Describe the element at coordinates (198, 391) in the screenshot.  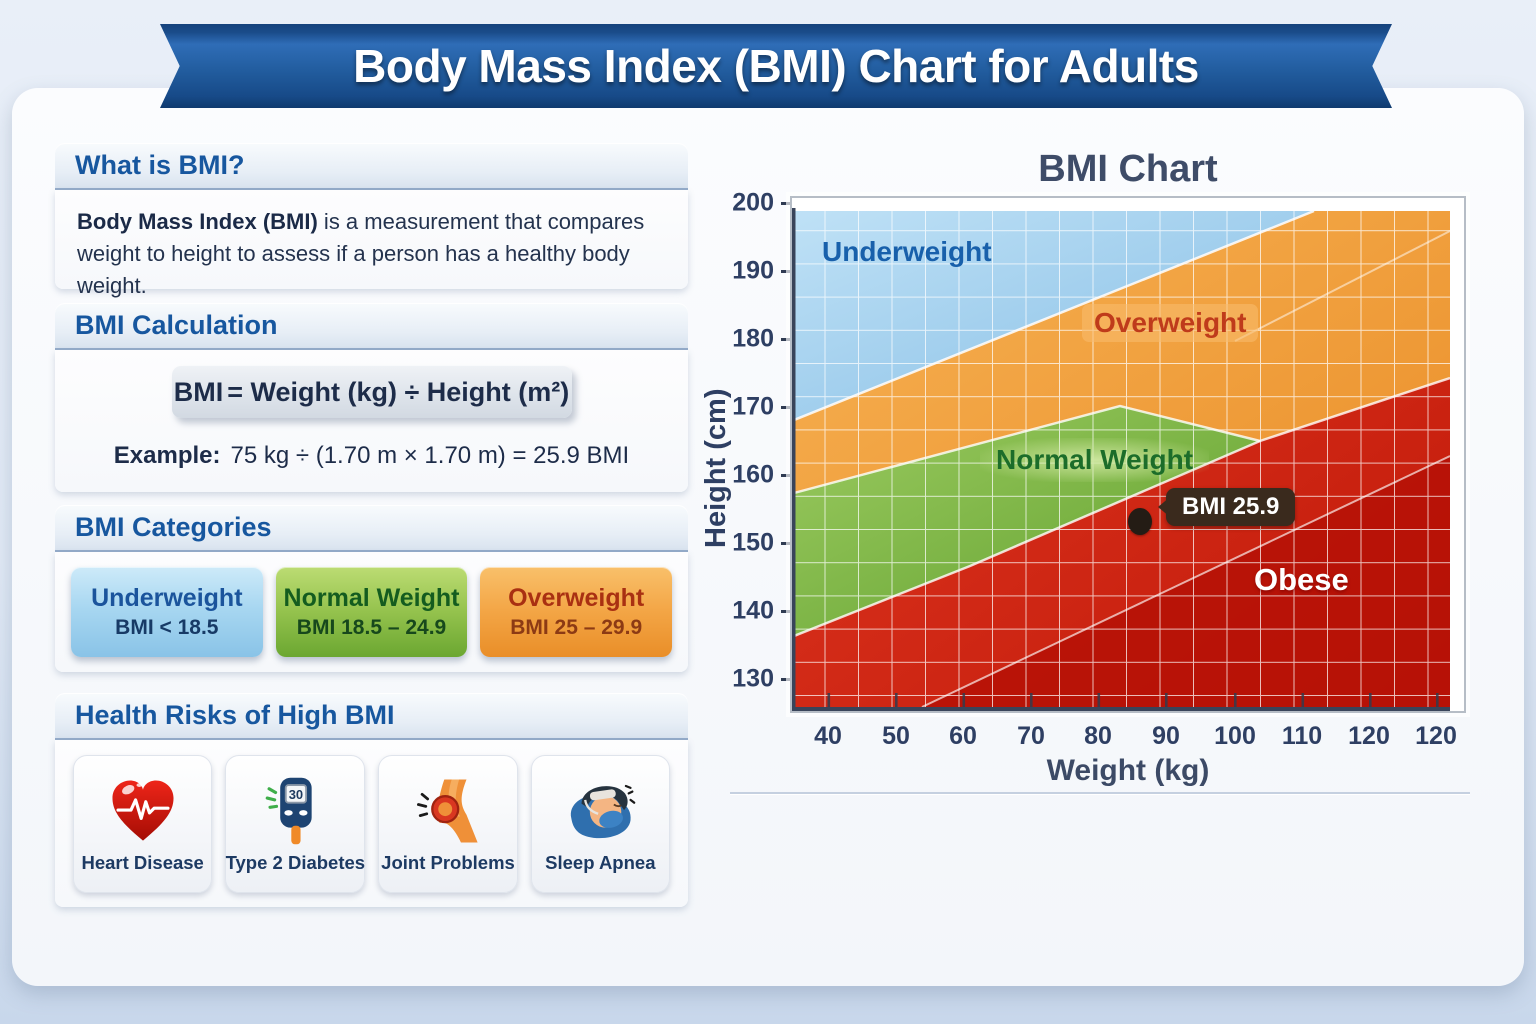
I see `formula-term: BMI` at that location.